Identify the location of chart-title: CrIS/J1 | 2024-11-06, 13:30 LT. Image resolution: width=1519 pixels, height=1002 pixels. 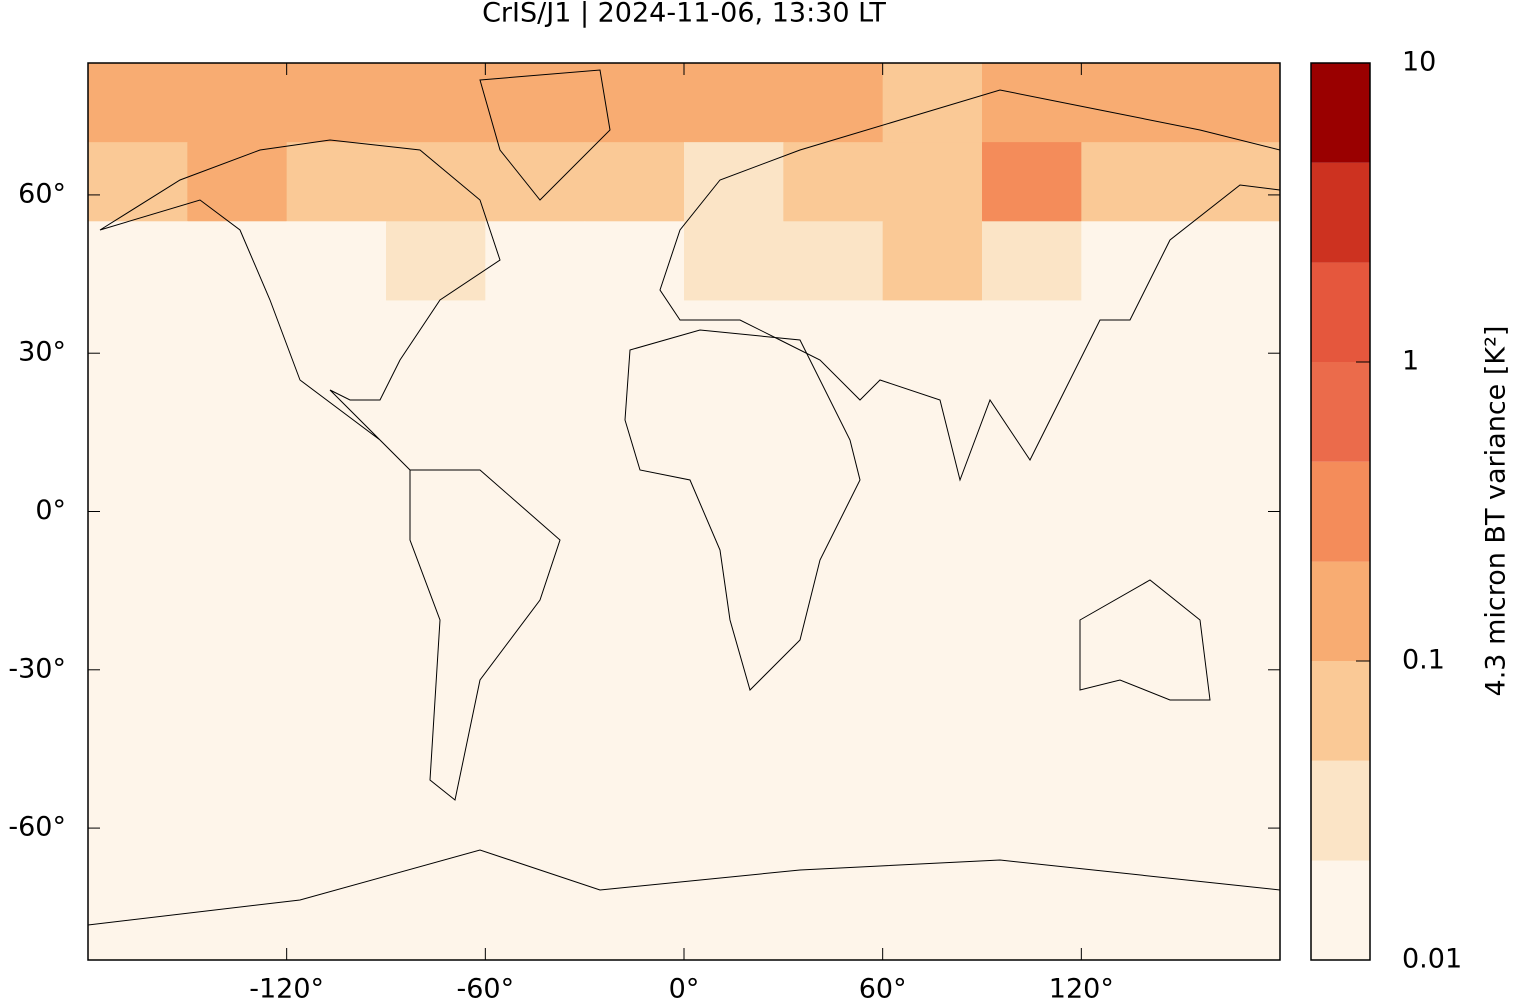
(684, 14).